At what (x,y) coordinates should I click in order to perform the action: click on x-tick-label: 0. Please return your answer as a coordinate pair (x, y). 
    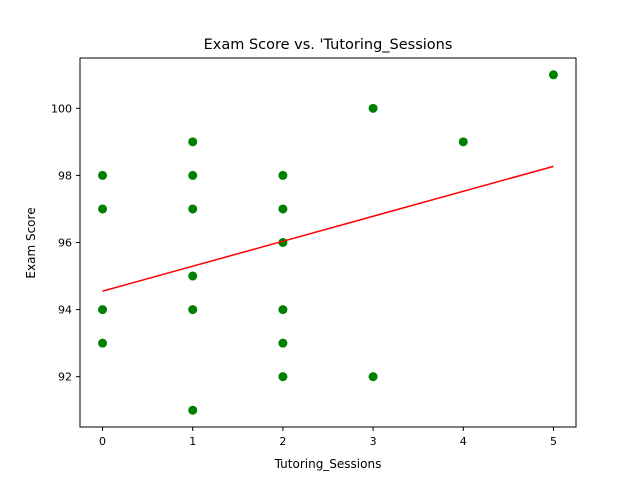
    Looking at the image, I should click on (102, 441).